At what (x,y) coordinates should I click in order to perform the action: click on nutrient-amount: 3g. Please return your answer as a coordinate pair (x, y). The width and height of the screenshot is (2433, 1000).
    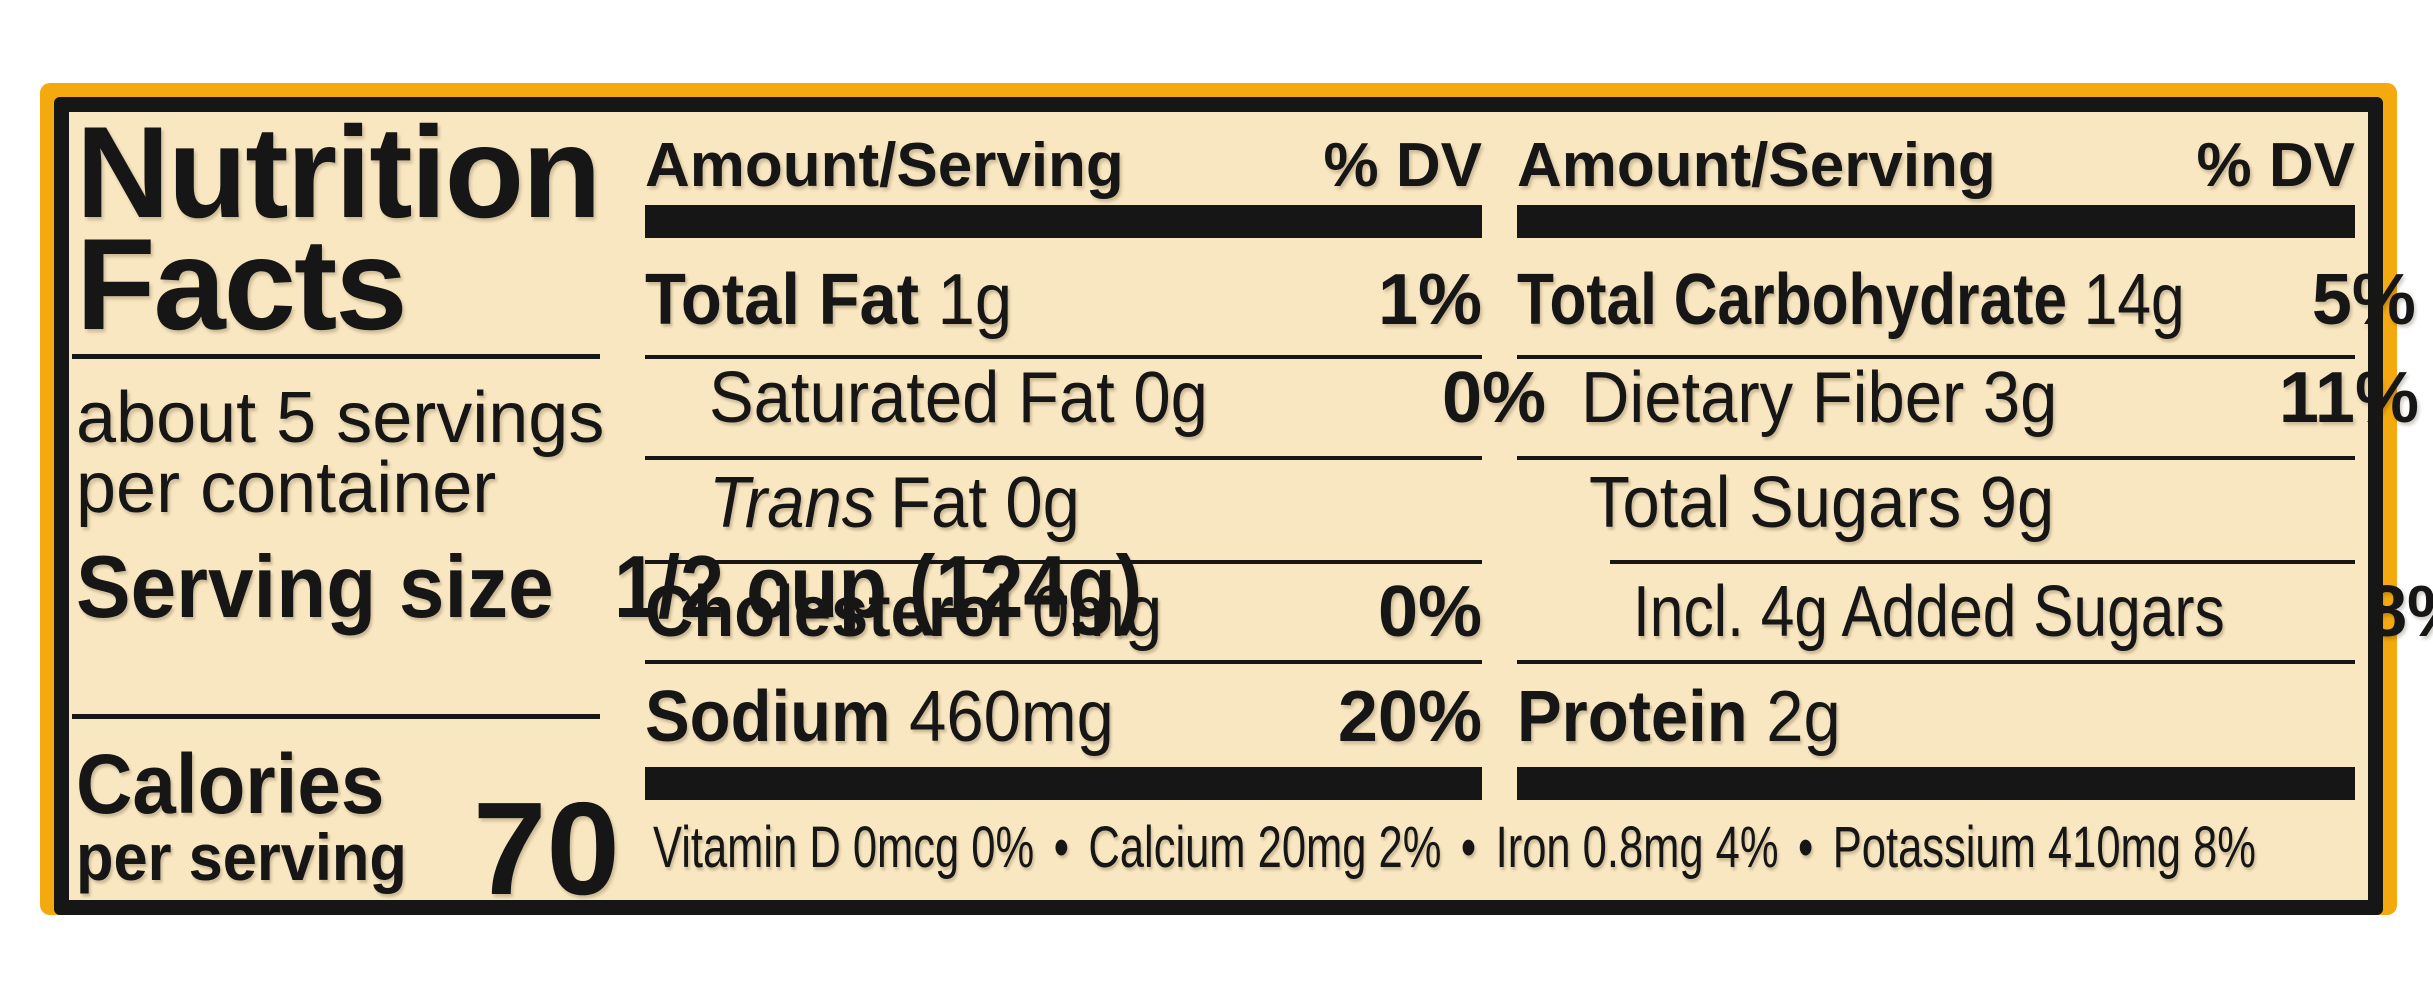
    Looking at the image, I should click on (2020, 398).